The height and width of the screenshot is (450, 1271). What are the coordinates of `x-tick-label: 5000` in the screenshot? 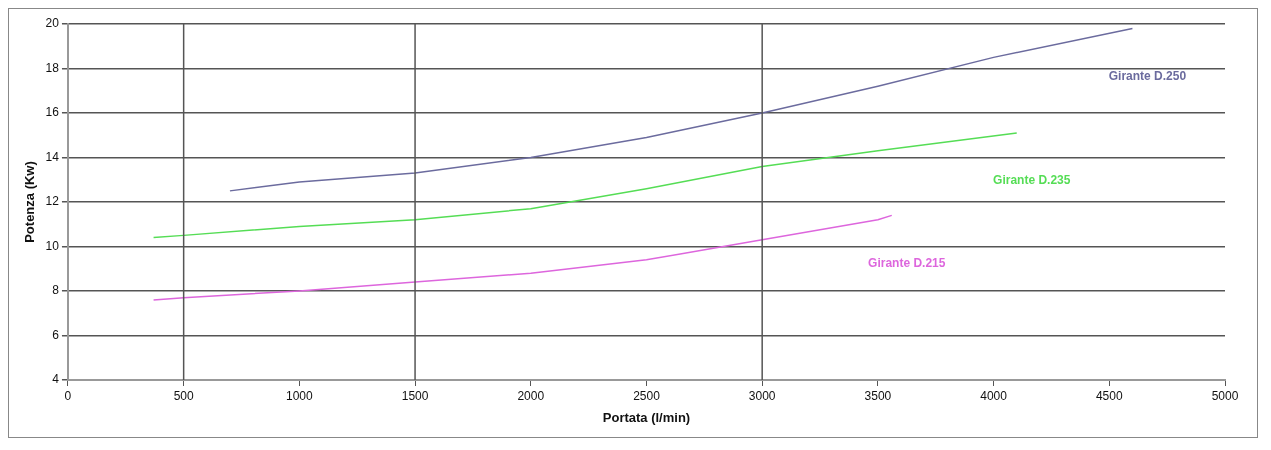 It's located at (1225, 395).